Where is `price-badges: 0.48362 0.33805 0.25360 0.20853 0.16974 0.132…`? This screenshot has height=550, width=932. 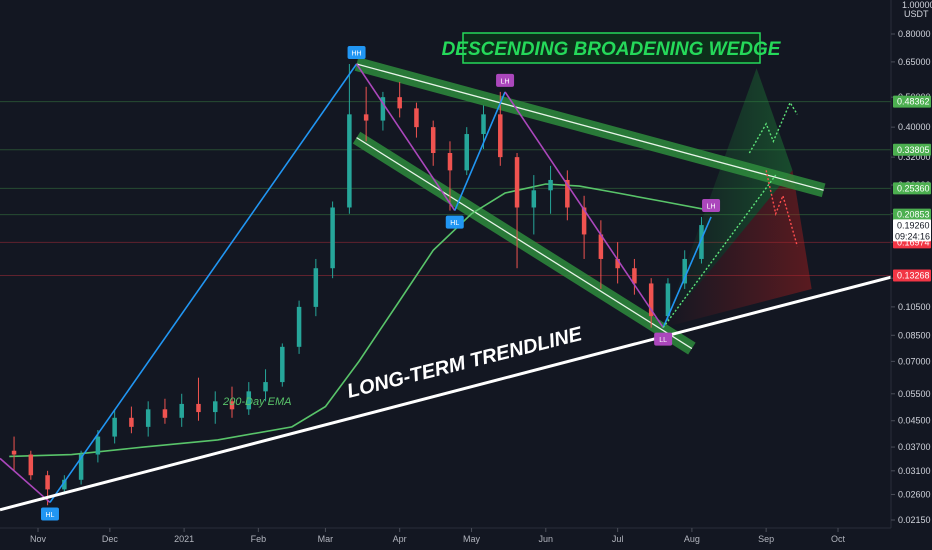
price-badges: 0.48362 0.33805 0.25360 0.20853 0.16974 0.132… is located at coordinates (912, 188).